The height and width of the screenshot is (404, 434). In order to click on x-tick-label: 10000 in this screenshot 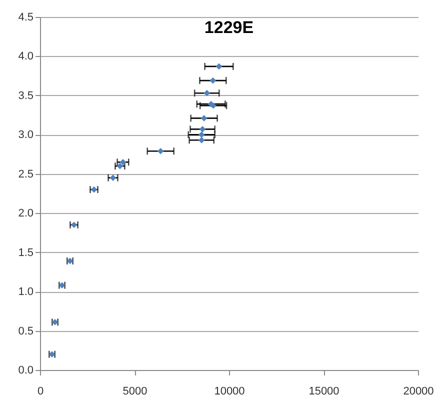, I will do `click(229, 392)`.